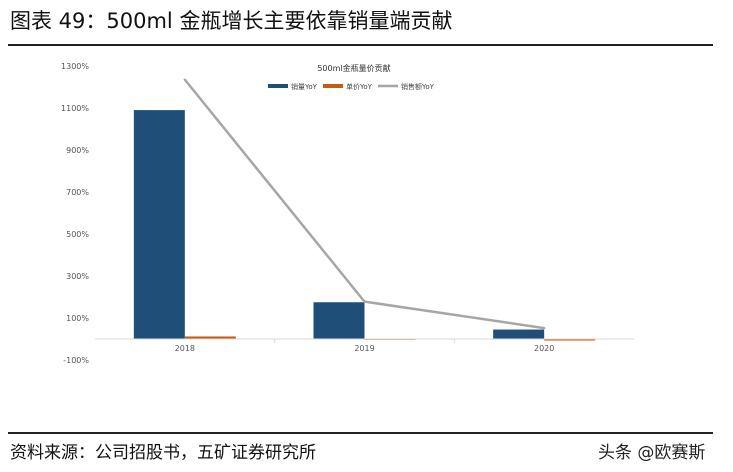  Describe the element at coordinates (339, 320) in the screenshot. I see `bar-销量YoY-2019` at that location.